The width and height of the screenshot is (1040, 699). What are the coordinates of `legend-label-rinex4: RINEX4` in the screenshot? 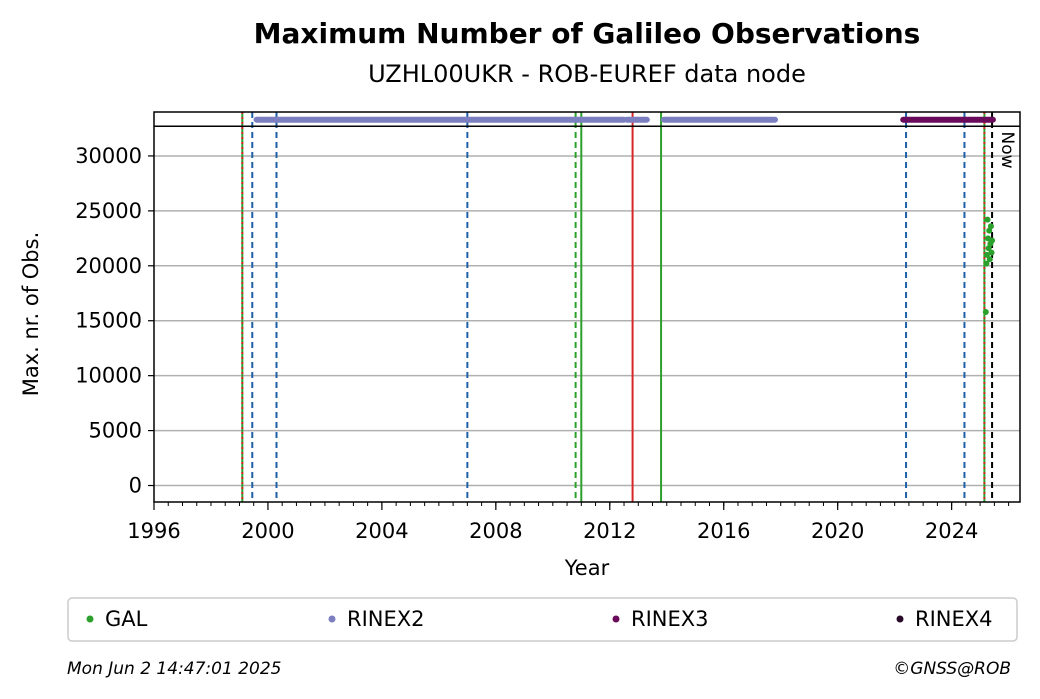 It's located at (954, 619).